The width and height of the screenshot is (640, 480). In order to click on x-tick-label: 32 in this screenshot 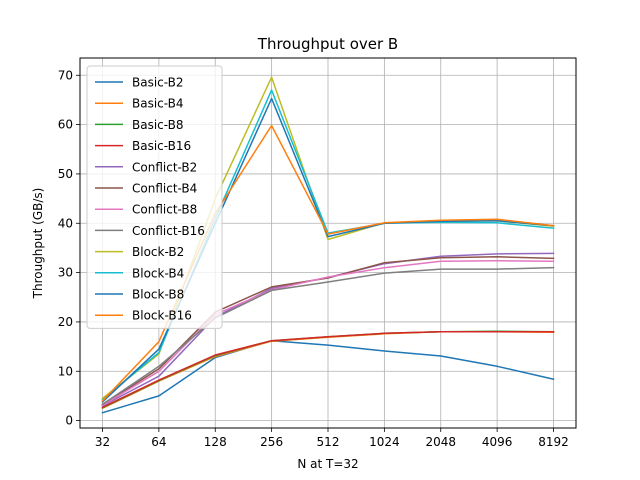, I will do `click(102, 442)`.